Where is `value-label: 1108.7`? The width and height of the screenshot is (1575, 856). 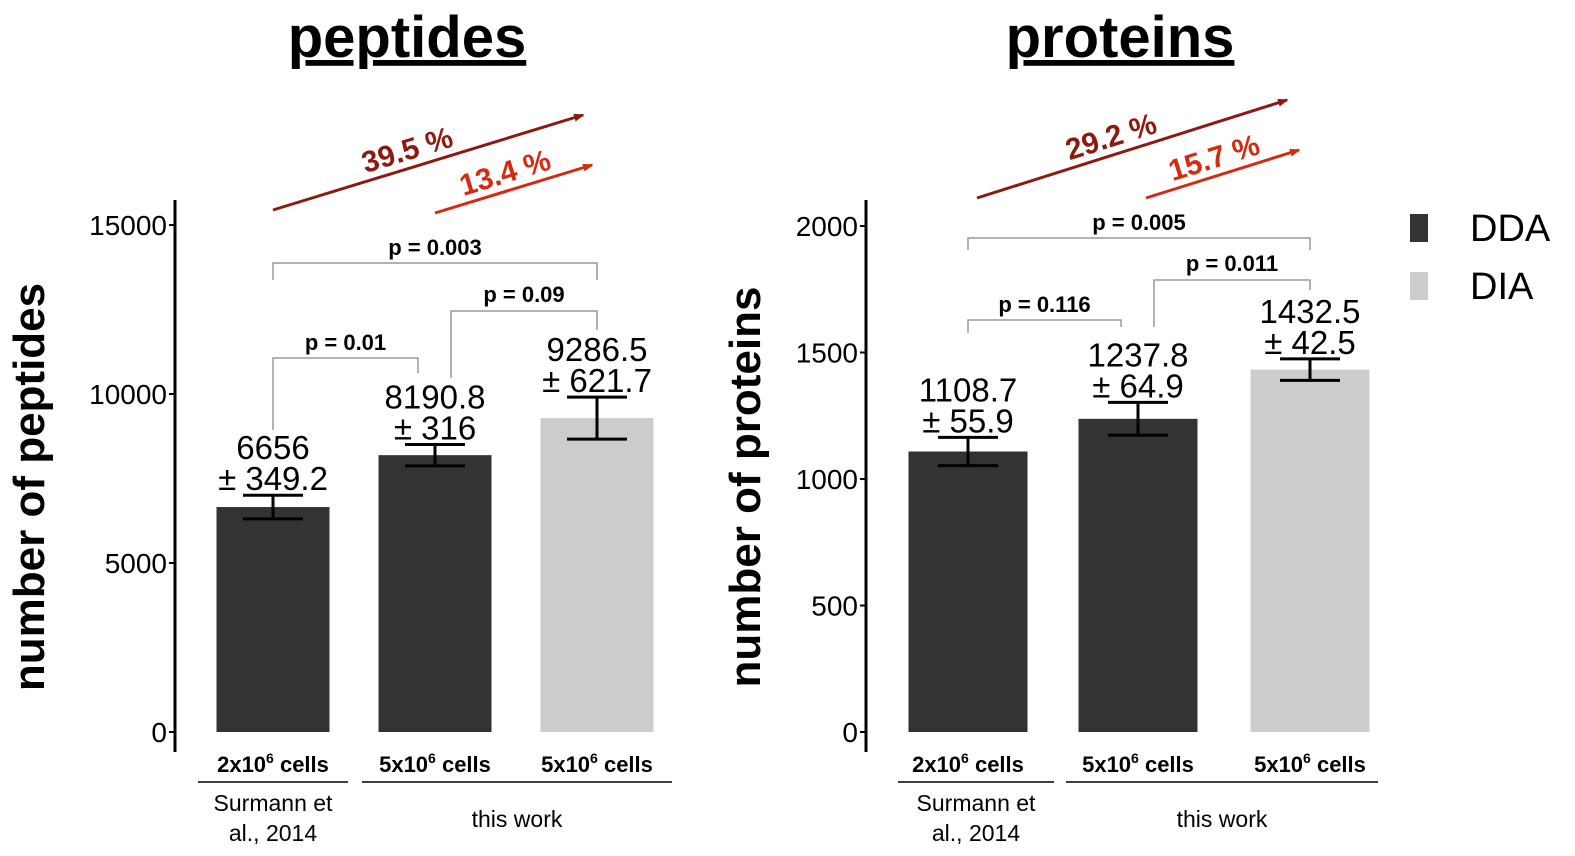
value-label: 1108.7 is located at coordinates (968, 389).